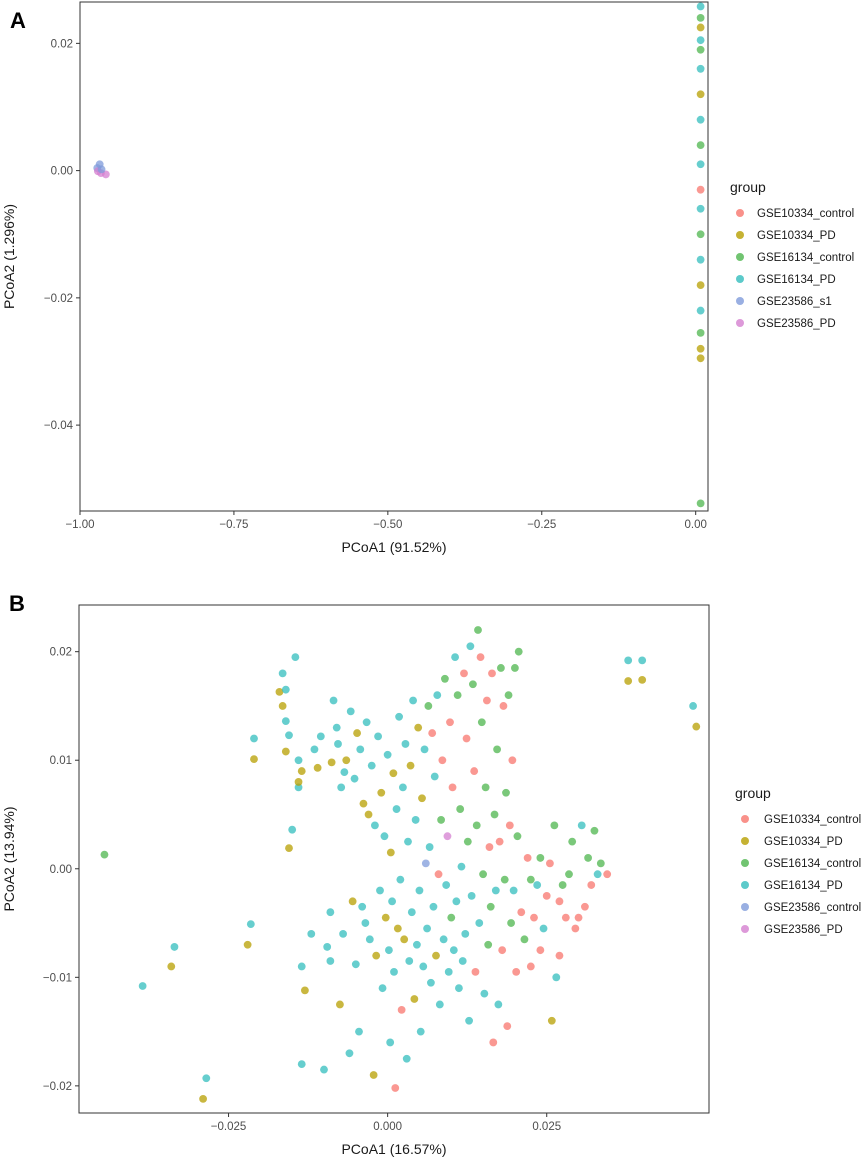  I want to click on legend-label: GSE10334_PD, so click(796, 236).